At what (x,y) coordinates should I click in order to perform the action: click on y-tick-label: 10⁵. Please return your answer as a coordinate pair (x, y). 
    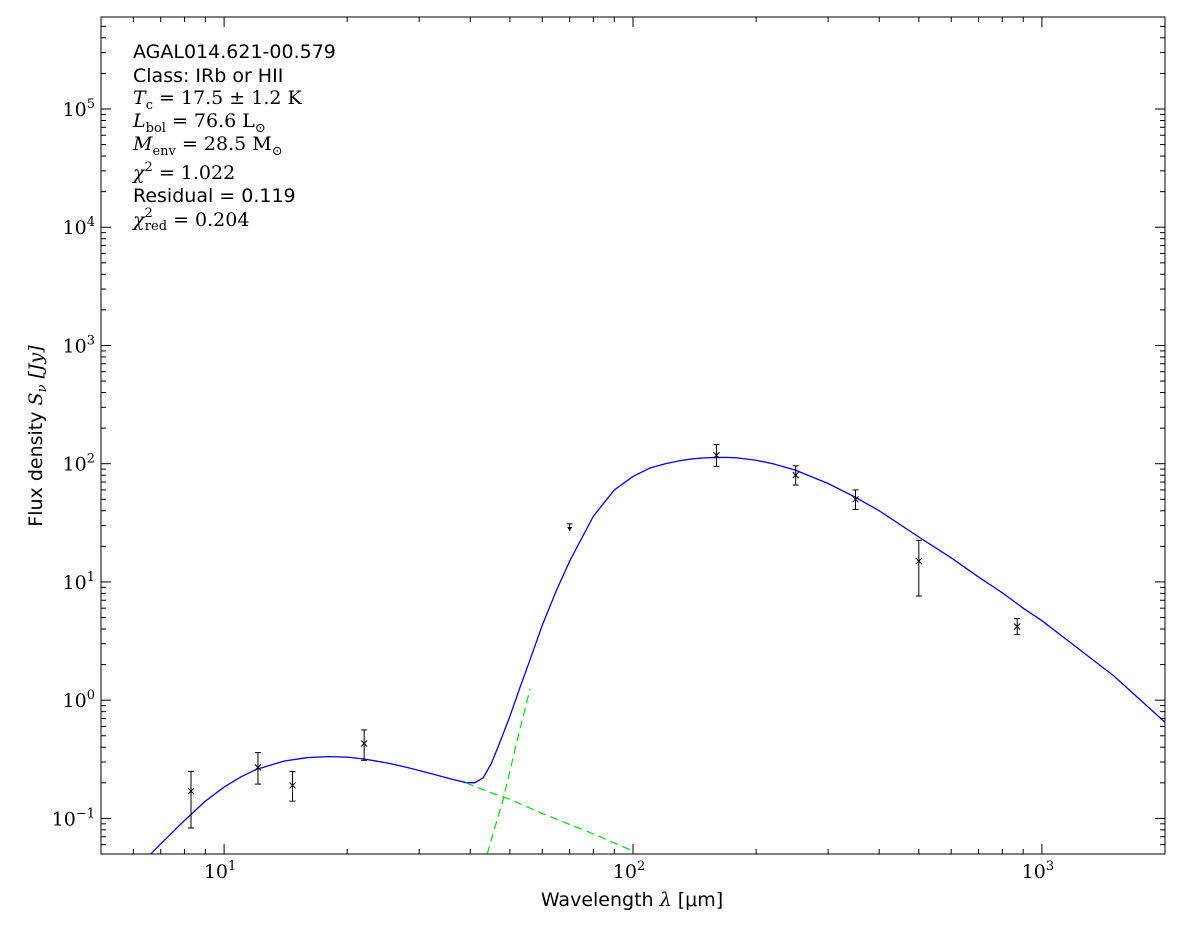
    Looking at the image, I should click on (79, 109).